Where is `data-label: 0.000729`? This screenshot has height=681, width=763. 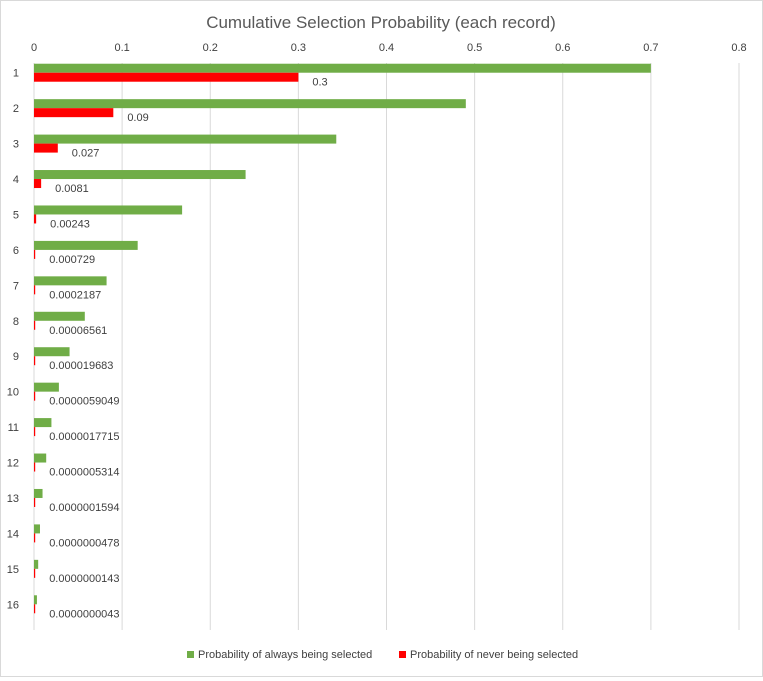
data-label: 0.000729 is located at coordinates (72, 260).